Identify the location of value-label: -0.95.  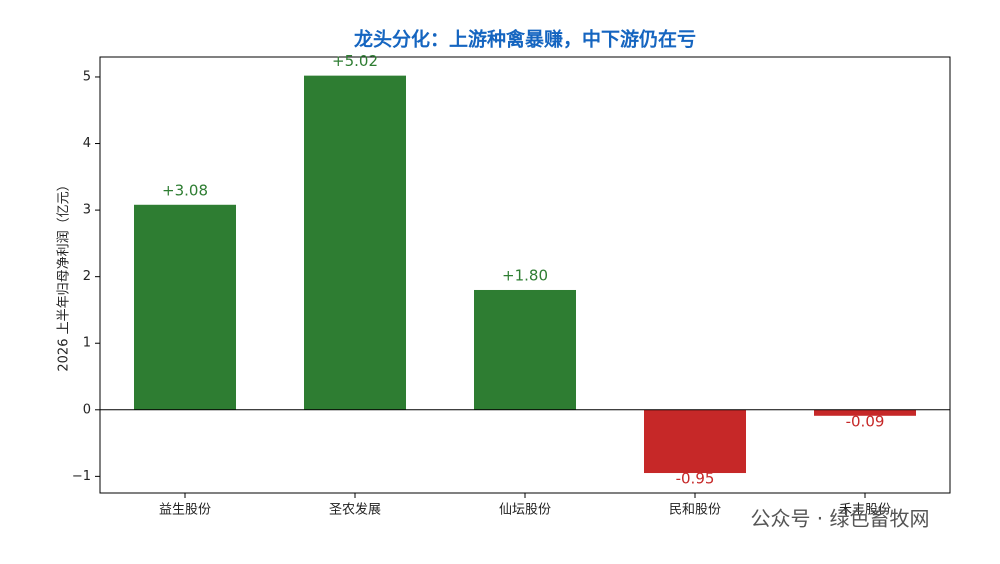
(695, 479).